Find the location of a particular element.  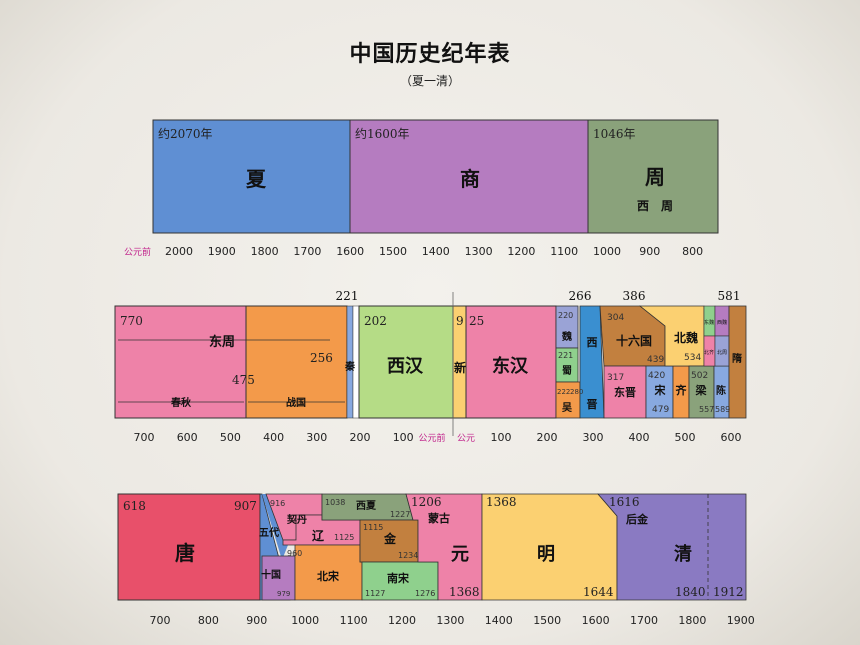

easthan-start: 25 is located at coordinates (476, 321).